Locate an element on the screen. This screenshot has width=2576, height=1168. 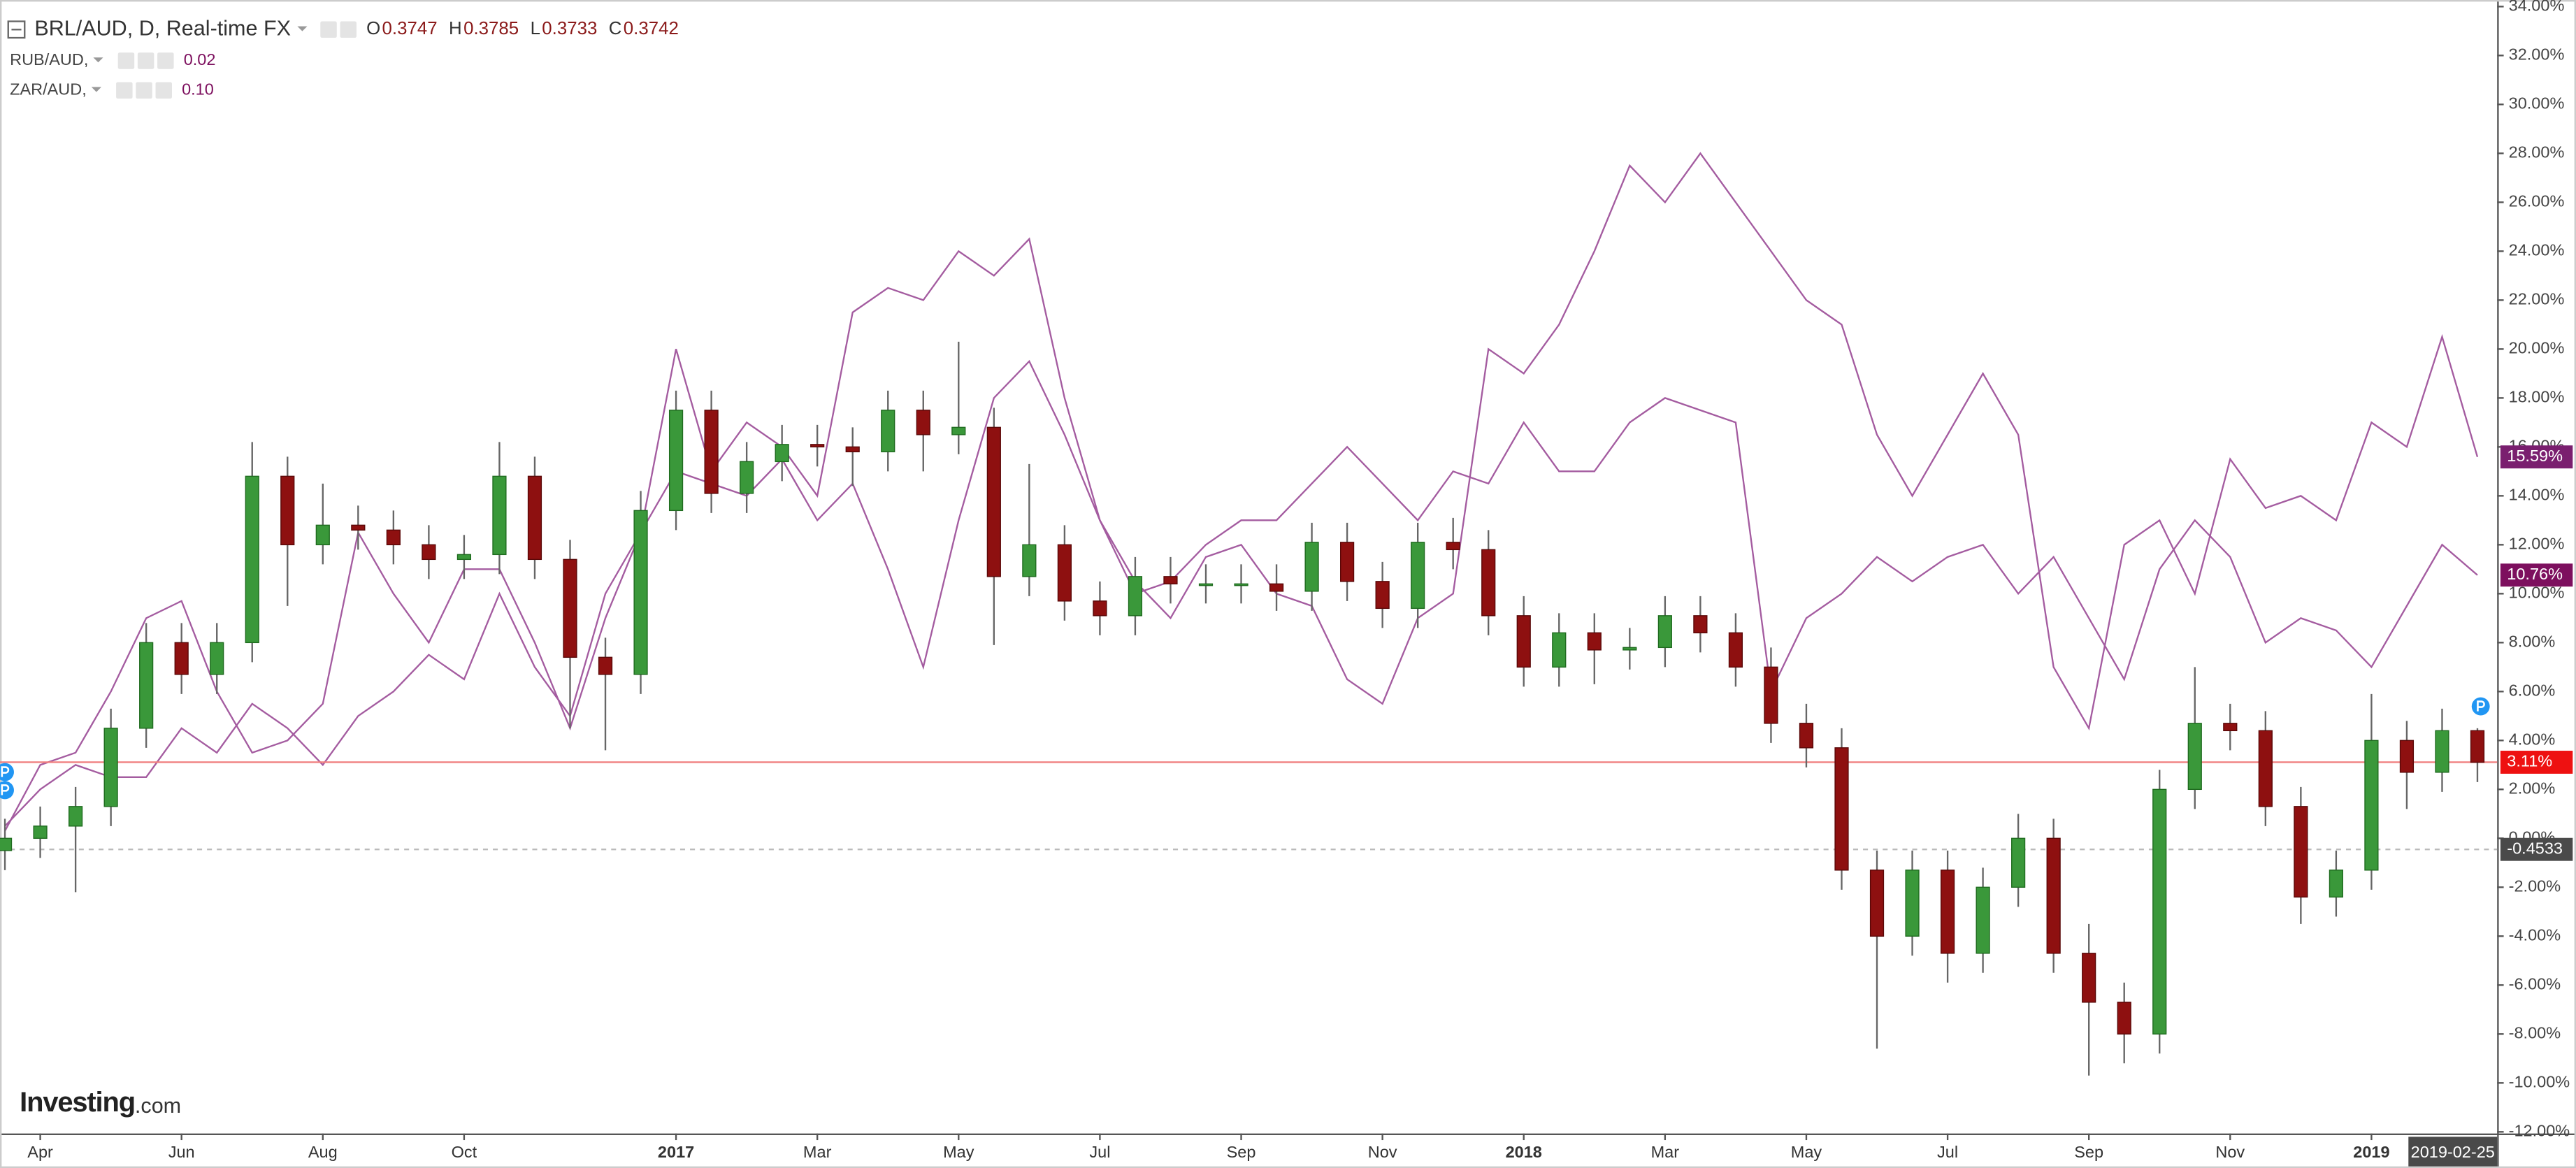
crosshair-date-box is located at coordinates (2453, 1152).